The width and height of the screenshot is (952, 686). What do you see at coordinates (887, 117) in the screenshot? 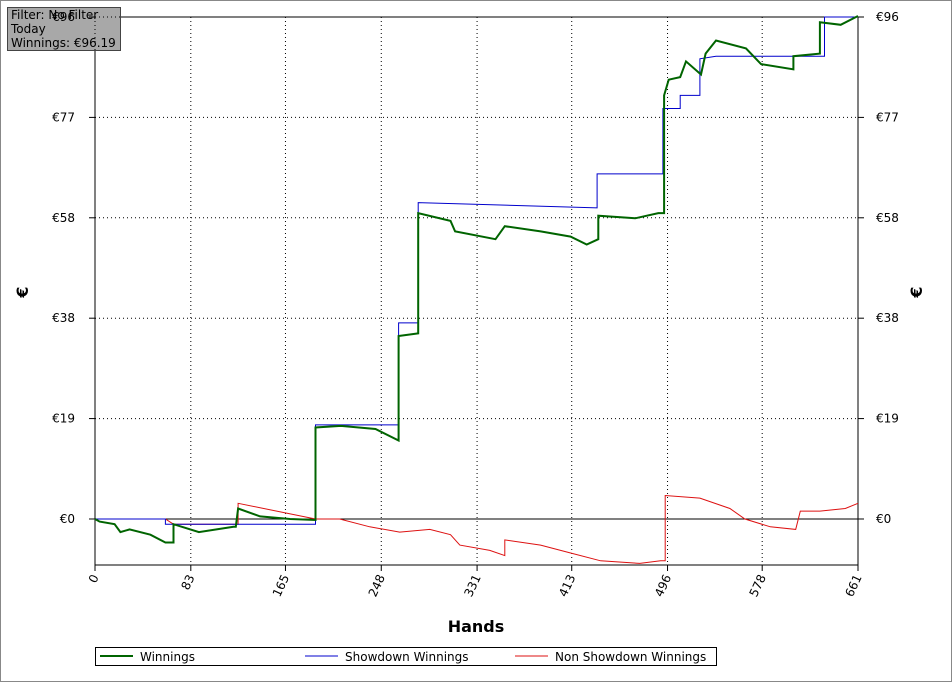
I see `y2-tick-label: €77` at bounding box center [887, 117].